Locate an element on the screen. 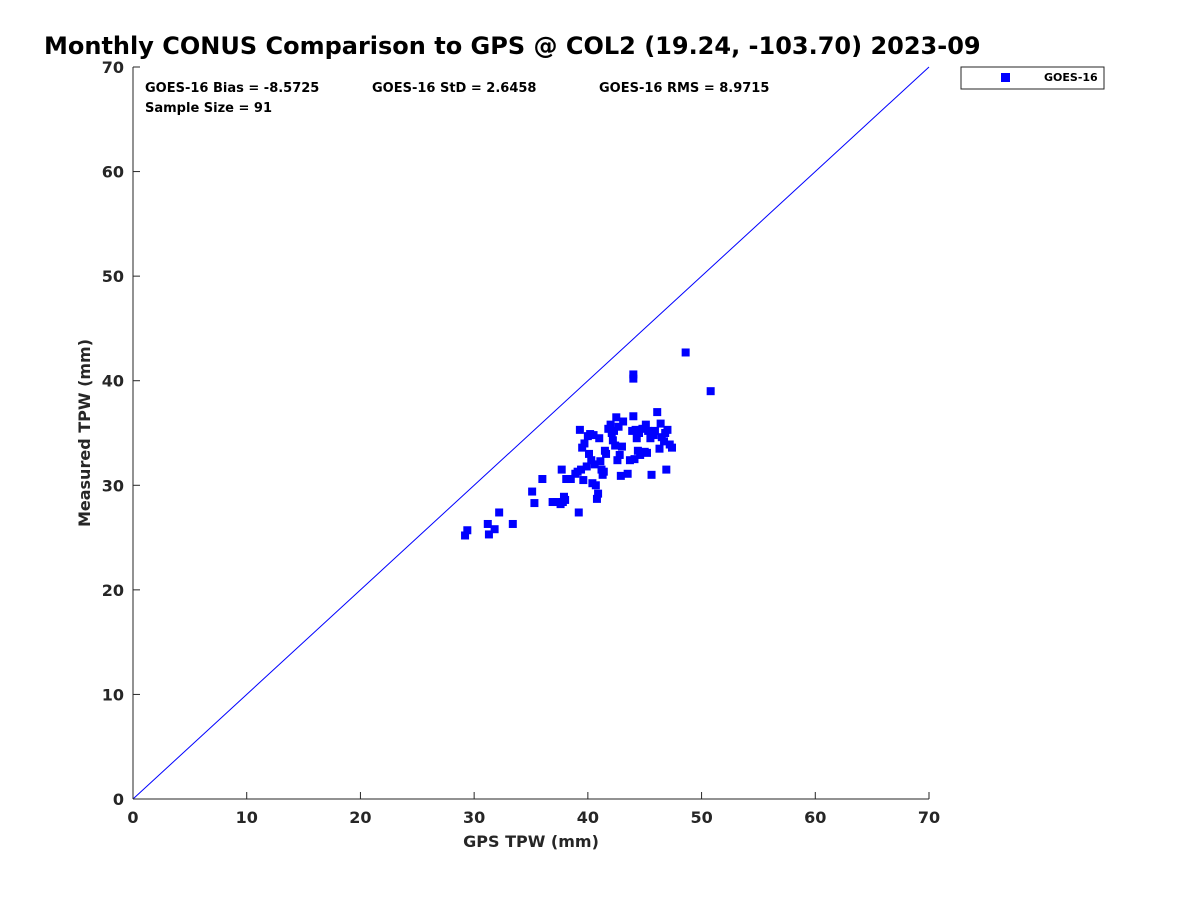 The image size is (1200, 900). y-tick-label: 40 is located at coordinates (113, 381).